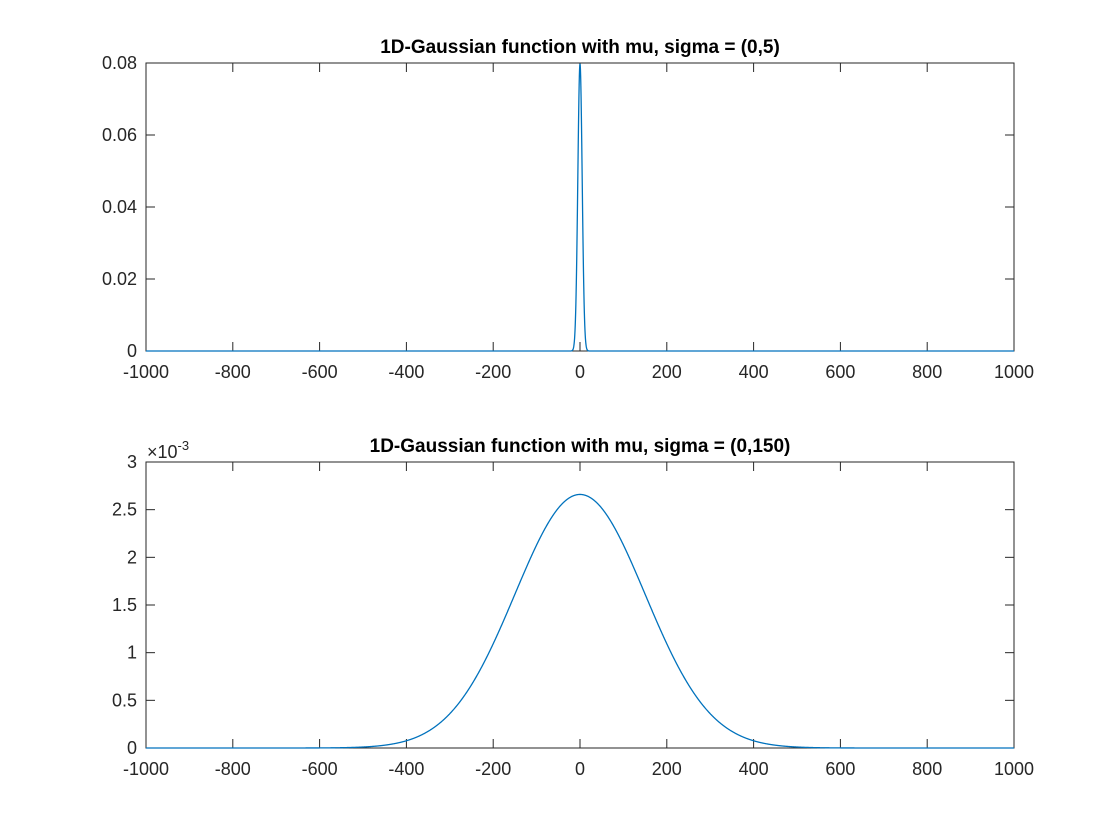 The height and width of the screenshot is (840, 1120). Describe the element at coordinates (580, 372) in the screenshot. I see `top-x-tick-label: 0` at that location.